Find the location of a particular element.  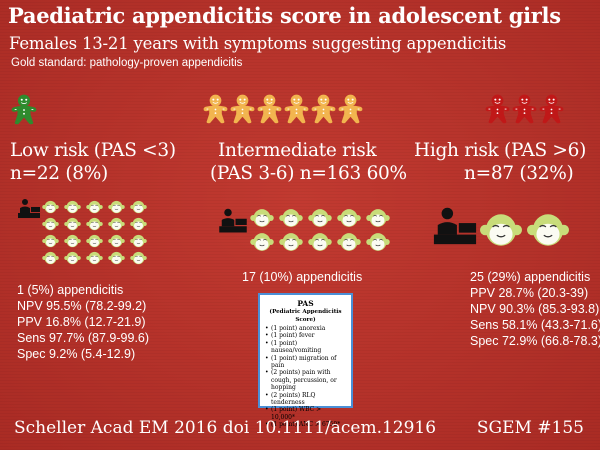

pas-card-subtitle: (Pediatric Appendicitis Score) is located at coordinates (305, 316).